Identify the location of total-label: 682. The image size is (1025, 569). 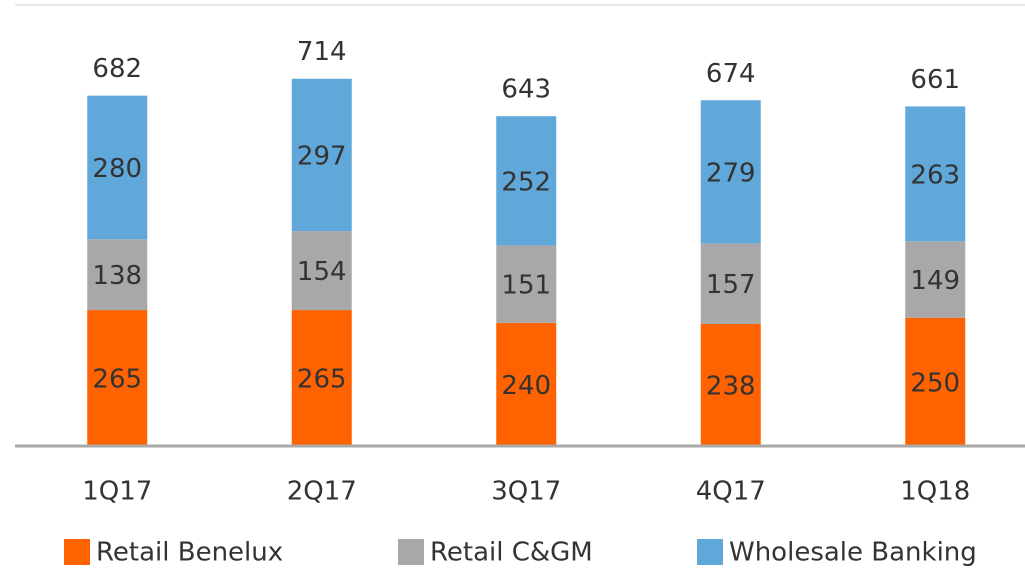
(117, 69).